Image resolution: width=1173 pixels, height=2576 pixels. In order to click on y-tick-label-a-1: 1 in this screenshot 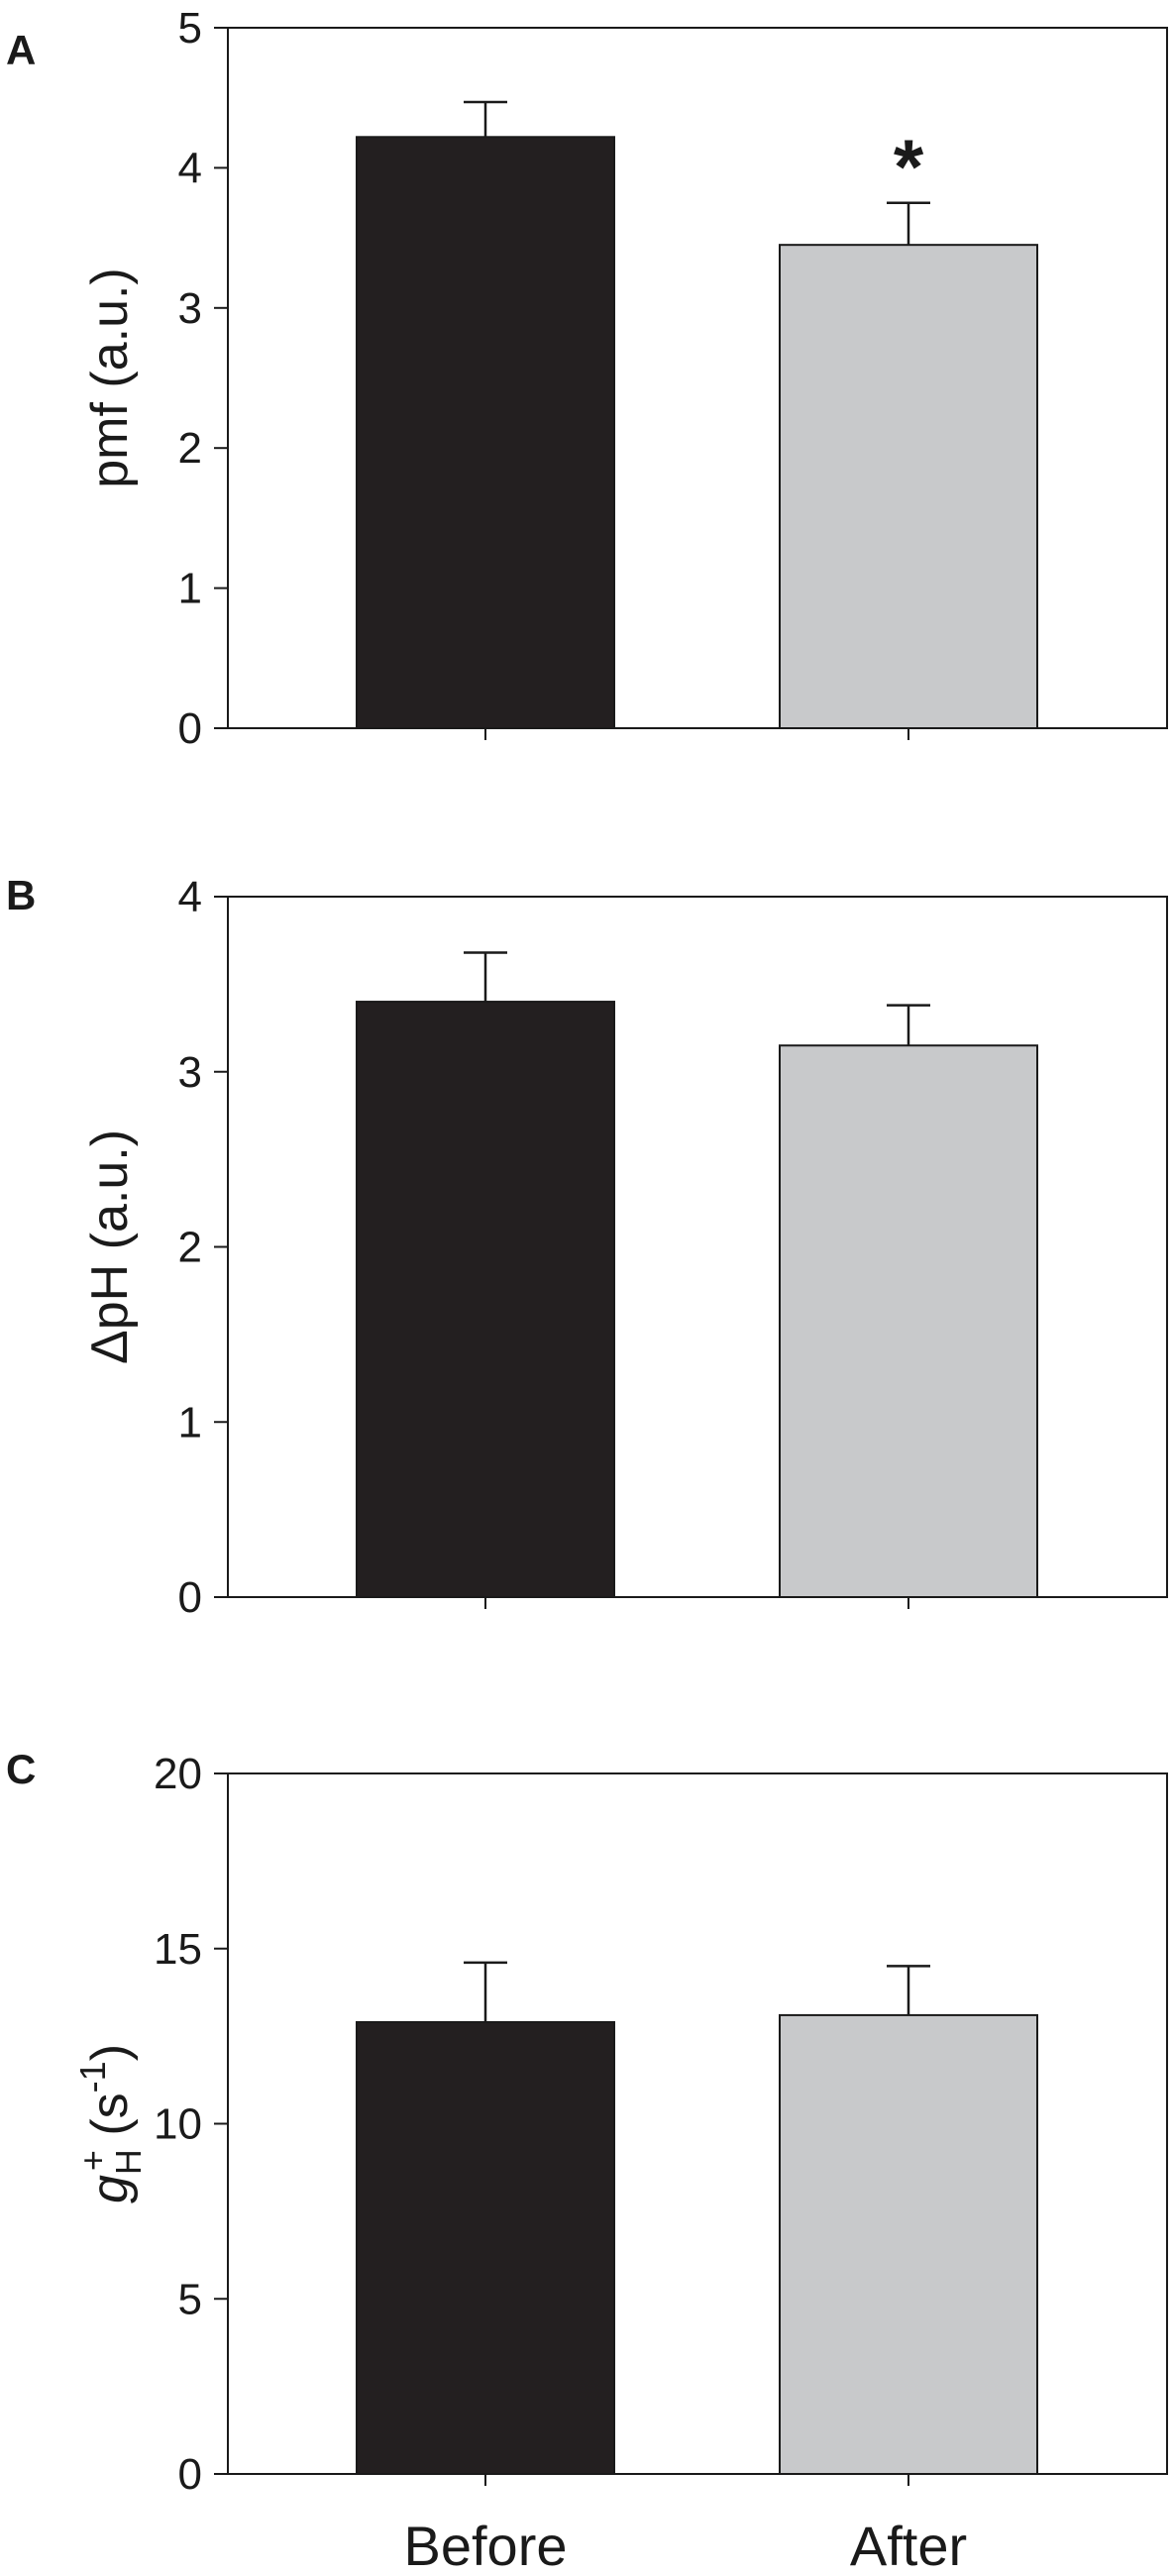, I will do `click(190, 589)`.